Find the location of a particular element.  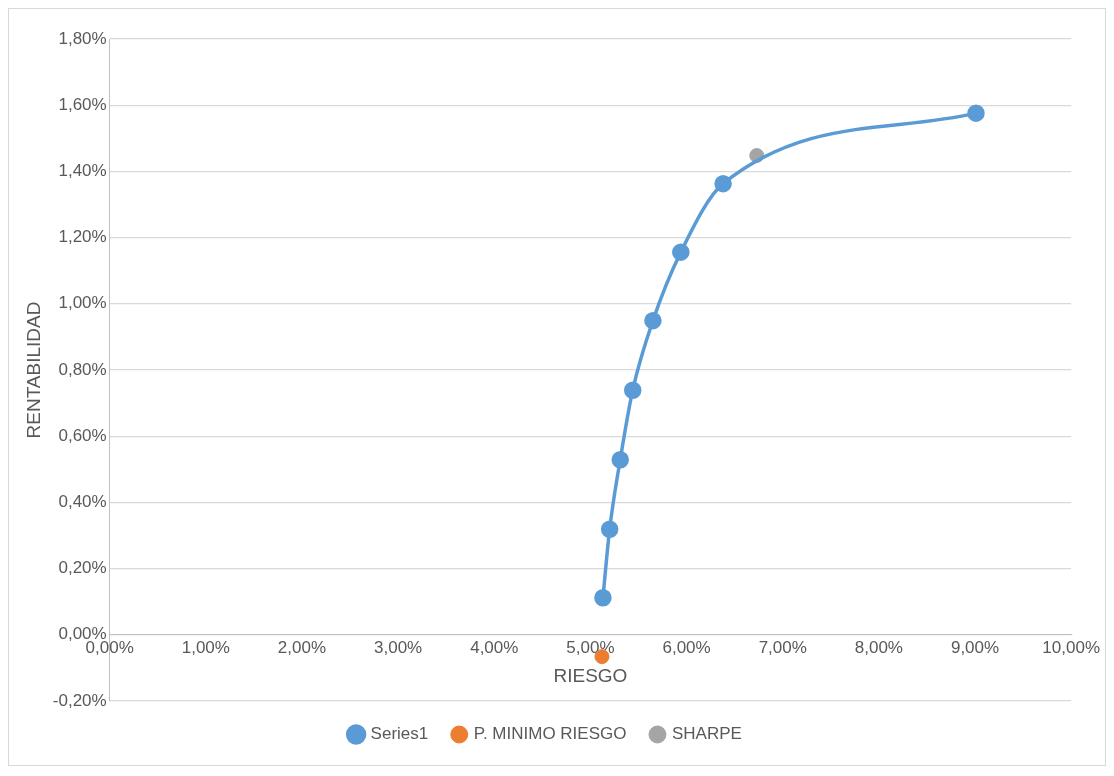

y-tick-label: 0,80% is located at coordinates (82, 369).